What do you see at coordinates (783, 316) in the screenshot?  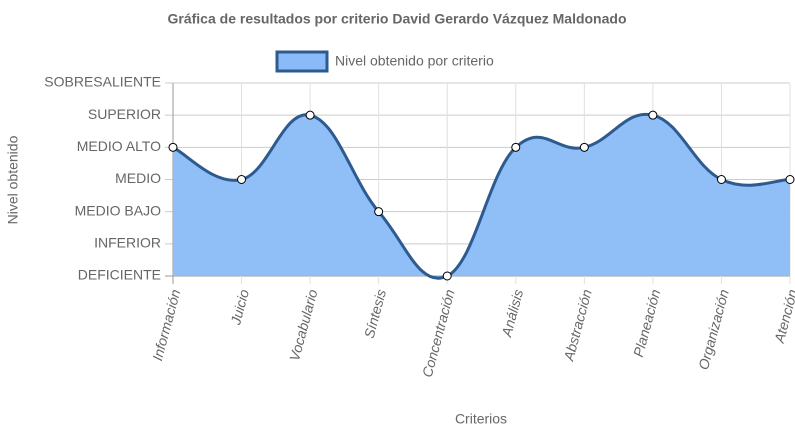 I see `x-tick-label: Atención` at bounding box center [783, 316].